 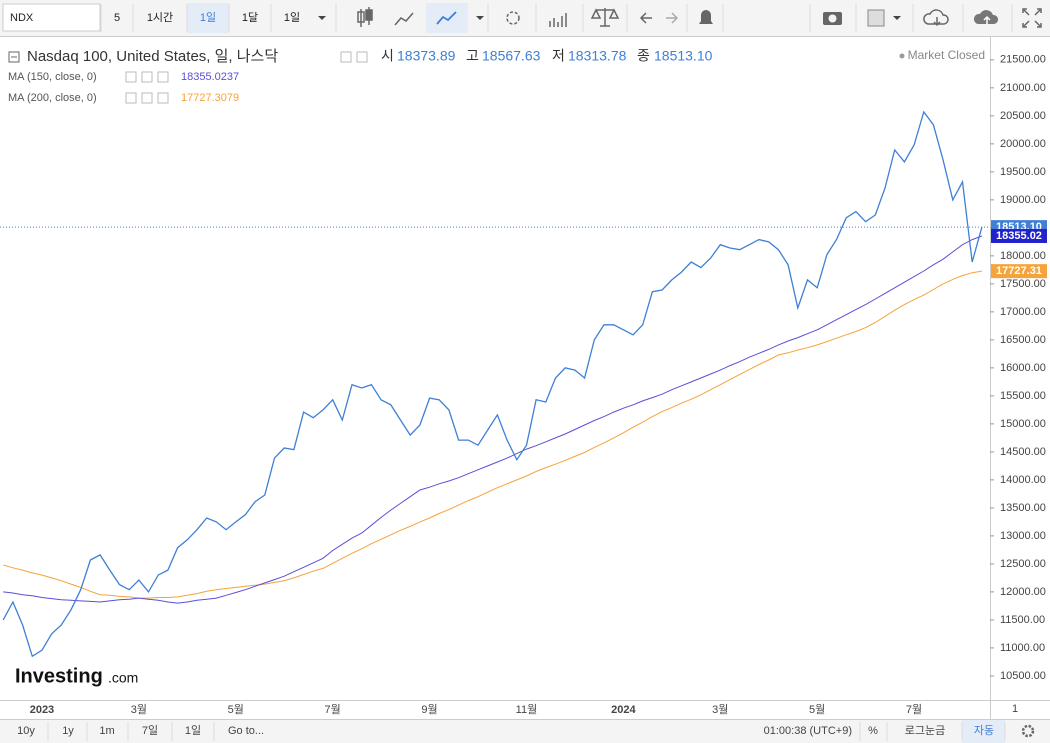 I want to click on range-button: 10y, so click(x=26, y=731).